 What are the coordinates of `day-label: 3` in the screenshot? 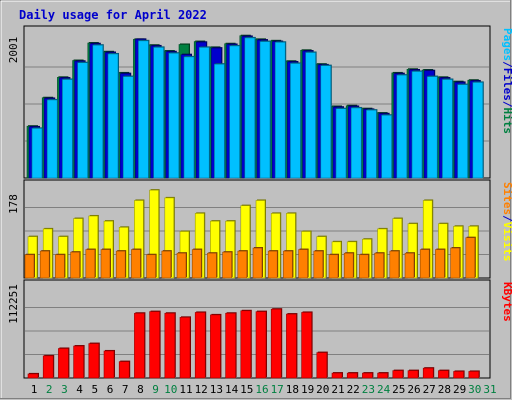 It's located at (64, 389).